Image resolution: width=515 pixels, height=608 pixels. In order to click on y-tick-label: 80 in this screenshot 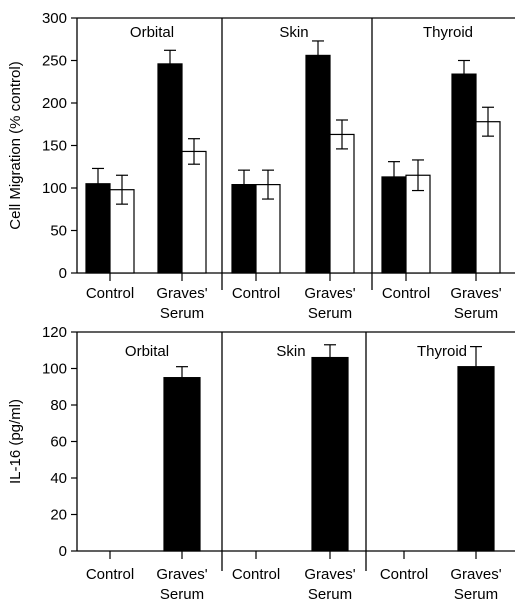, I will do `click(58, 405)`.